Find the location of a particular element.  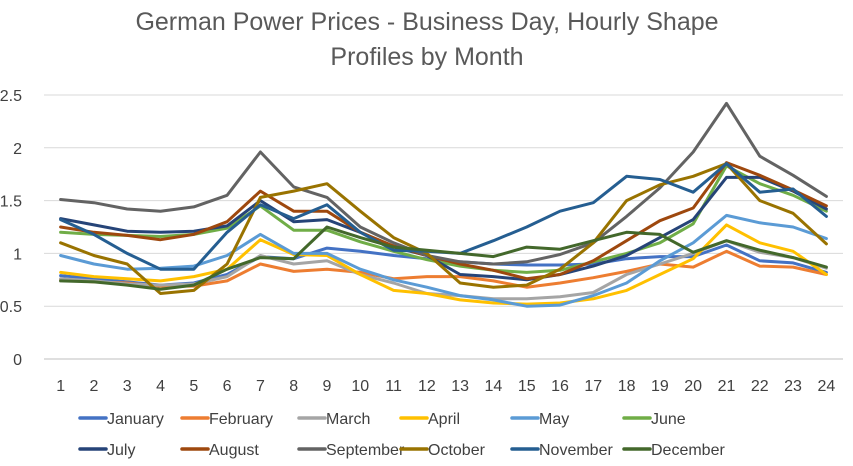

chart-title-line2: Profiles by Month is located at coordinates (426, 57).